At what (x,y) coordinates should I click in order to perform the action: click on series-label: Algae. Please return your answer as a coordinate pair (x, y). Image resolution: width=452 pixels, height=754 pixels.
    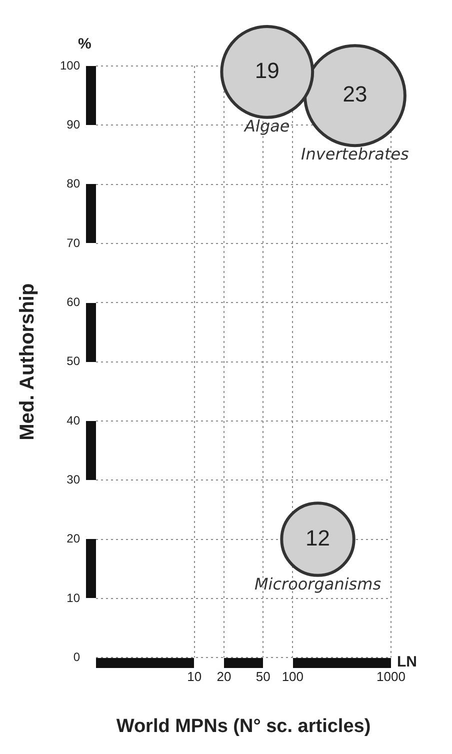
    Looking at the image, I should click on (267, 126).